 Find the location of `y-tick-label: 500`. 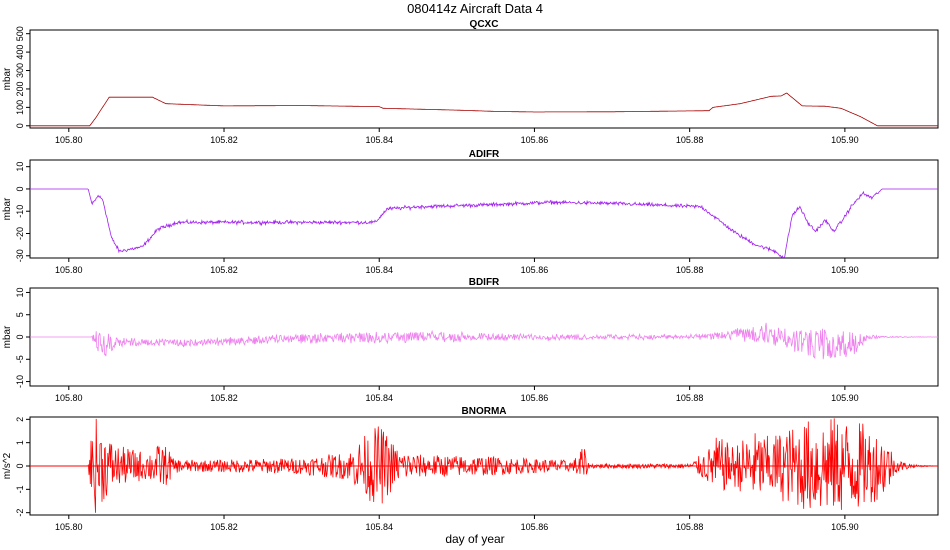

y-tick-label: 500 is located at coordinates (20, 33).